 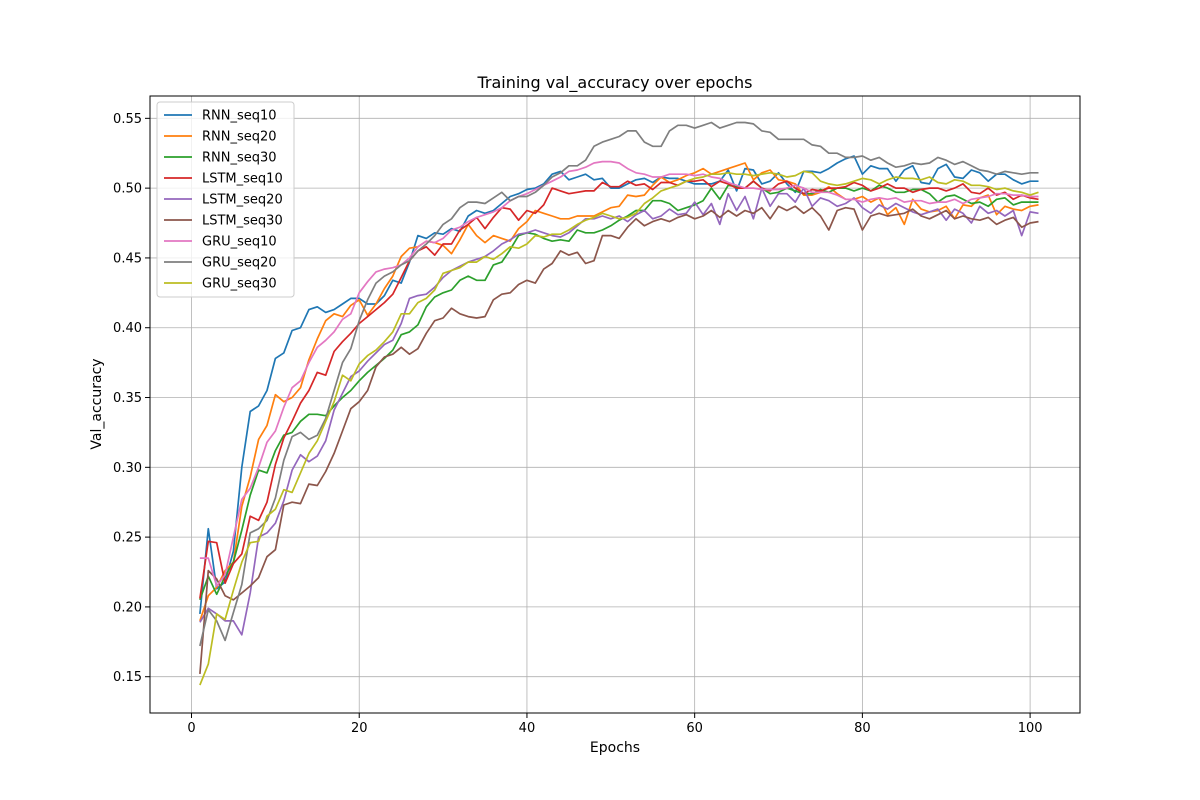 I want to click on legend-label: GRU_seq10, so click(x=239, y=242).